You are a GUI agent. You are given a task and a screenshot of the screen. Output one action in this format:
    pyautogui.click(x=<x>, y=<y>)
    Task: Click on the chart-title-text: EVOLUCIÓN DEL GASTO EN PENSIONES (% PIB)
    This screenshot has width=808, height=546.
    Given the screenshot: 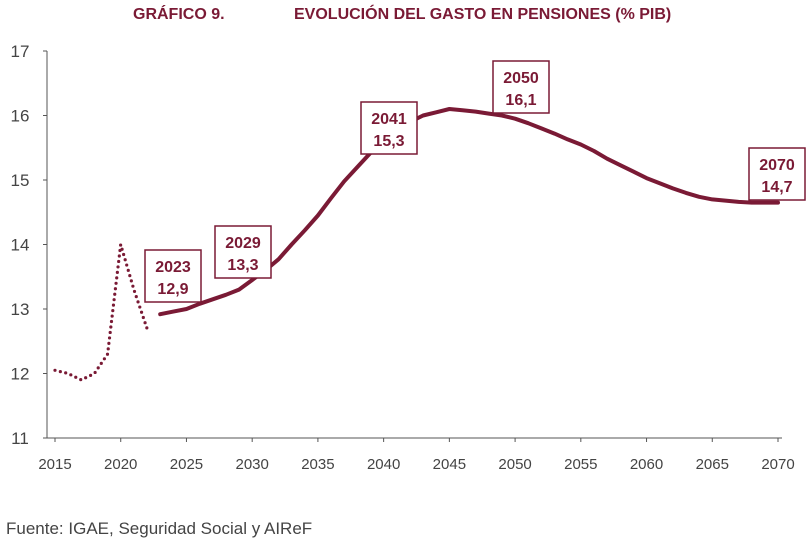 What is the action you would take?
    pyautogui.click(x=483, y=14)
    